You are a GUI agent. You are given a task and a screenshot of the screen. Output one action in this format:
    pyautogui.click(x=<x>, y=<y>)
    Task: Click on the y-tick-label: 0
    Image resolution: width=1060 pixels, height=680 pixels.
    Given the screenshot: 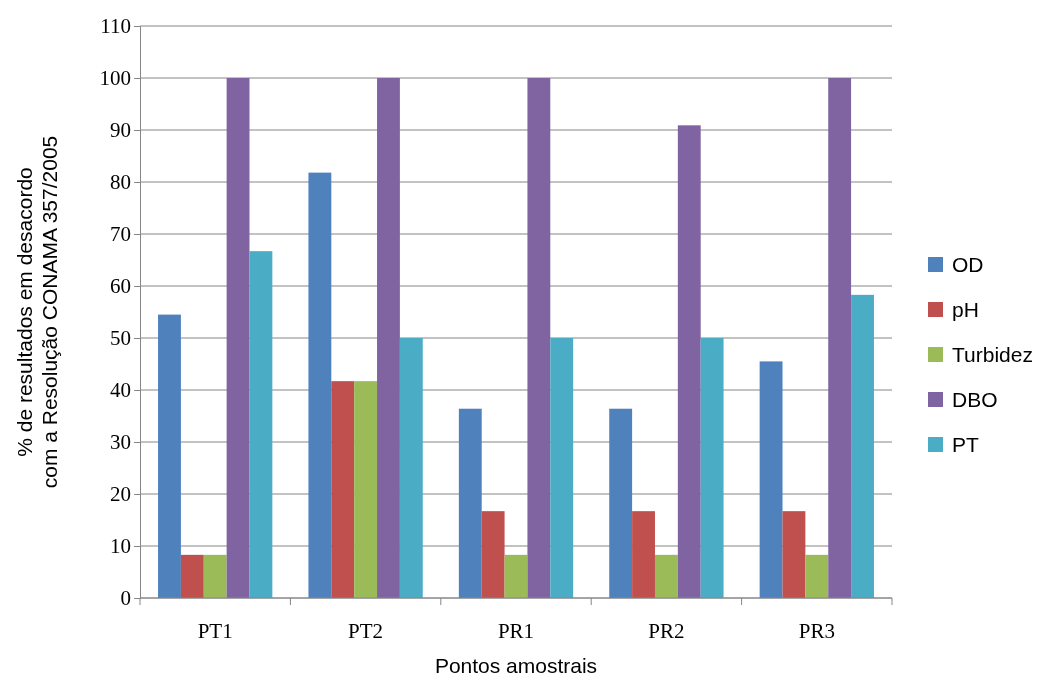 What is the action you would take?
    pyautogui.click(x=125, y=598)
    